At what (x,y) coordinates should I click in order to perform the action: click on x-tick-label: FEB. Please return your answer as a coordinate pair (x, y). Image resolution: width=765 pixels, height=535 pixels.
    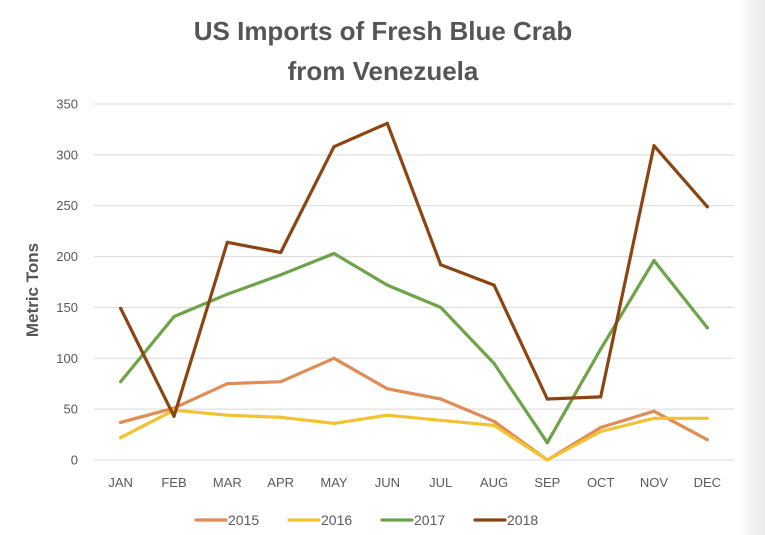
    Looking at the image, I should click on (173, 482).